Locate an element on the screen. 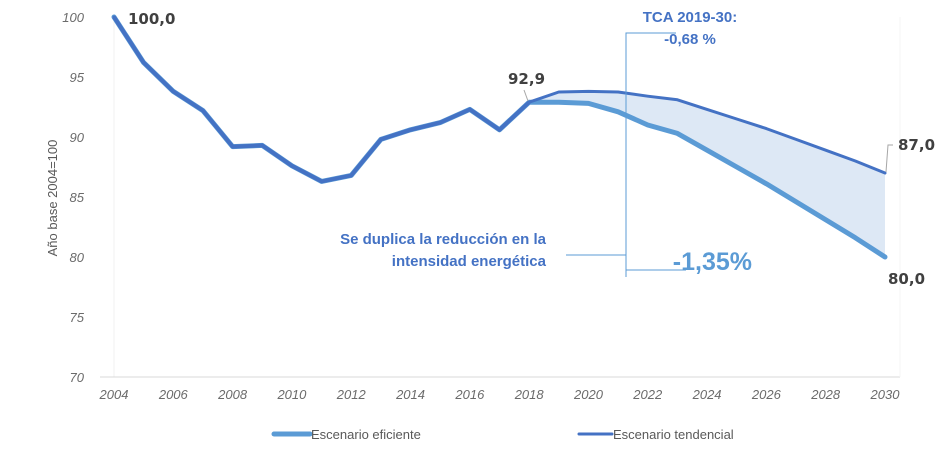 The image size is (949, 476). tca-eficiente-annotation: -1,35% is located at coordinates (712, 262).